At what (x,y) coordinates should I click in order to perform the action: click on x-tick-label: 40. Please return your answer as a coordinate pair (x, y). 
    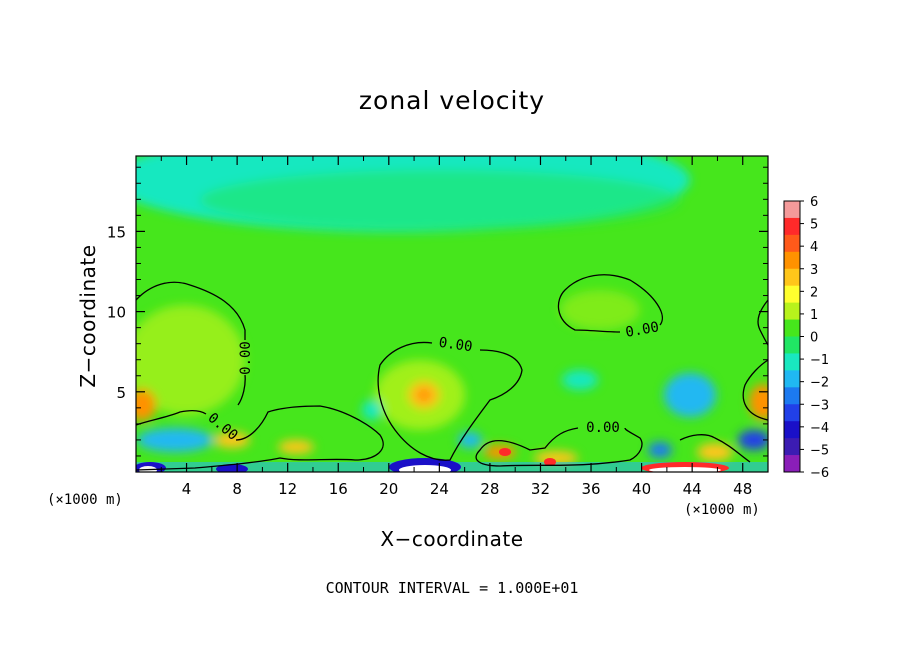
    Looking at the image, I should click on (641, 489).